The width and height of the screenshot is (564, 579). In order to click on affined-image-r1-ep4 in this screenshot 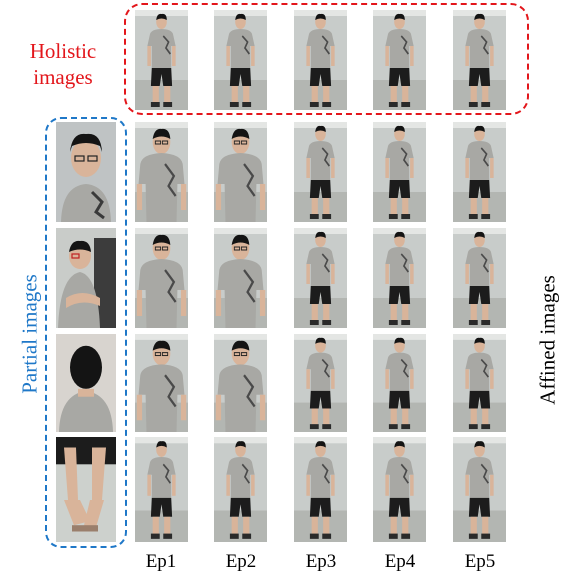, I will do `click(399, 172)`.